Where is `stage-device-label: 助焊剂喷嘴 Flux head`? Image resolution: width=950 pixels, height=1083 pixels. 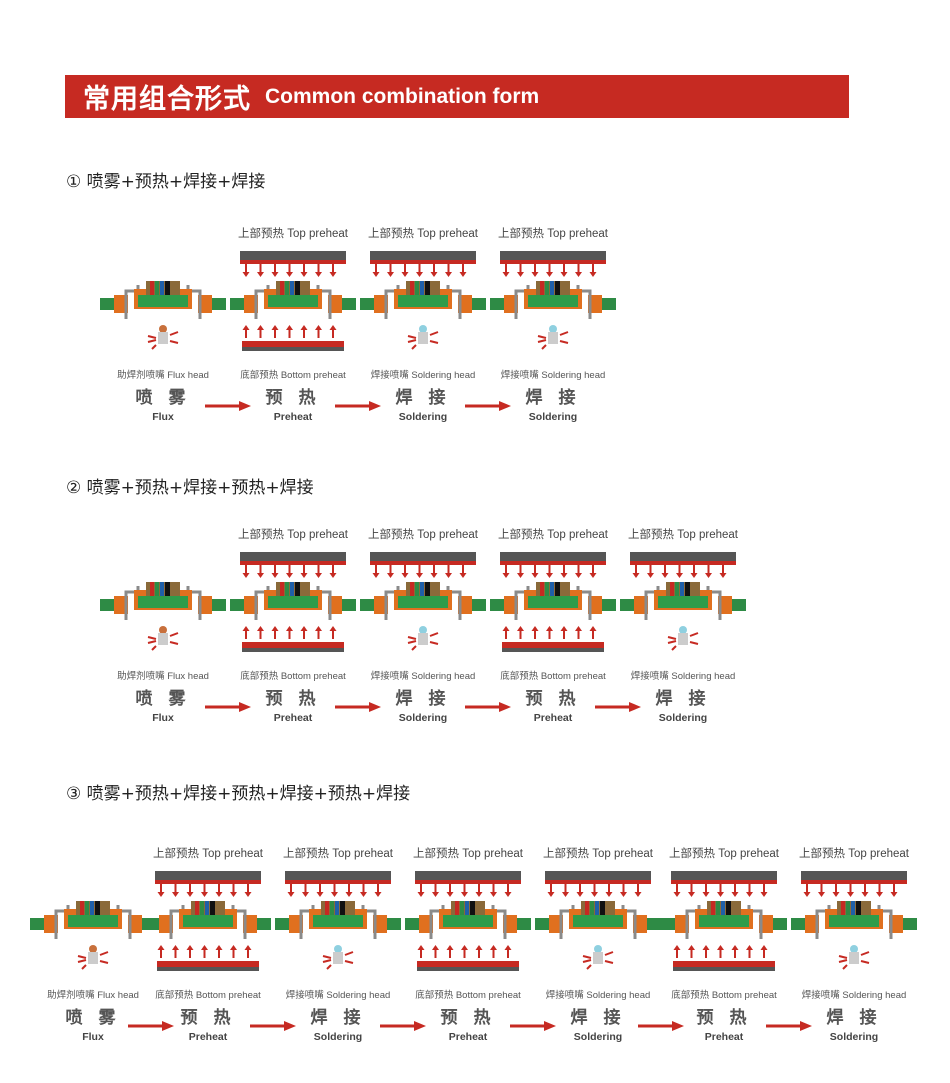
stage-device-label: 助焊剂喷嘴 Flux head is located at coordinates (93, 995).